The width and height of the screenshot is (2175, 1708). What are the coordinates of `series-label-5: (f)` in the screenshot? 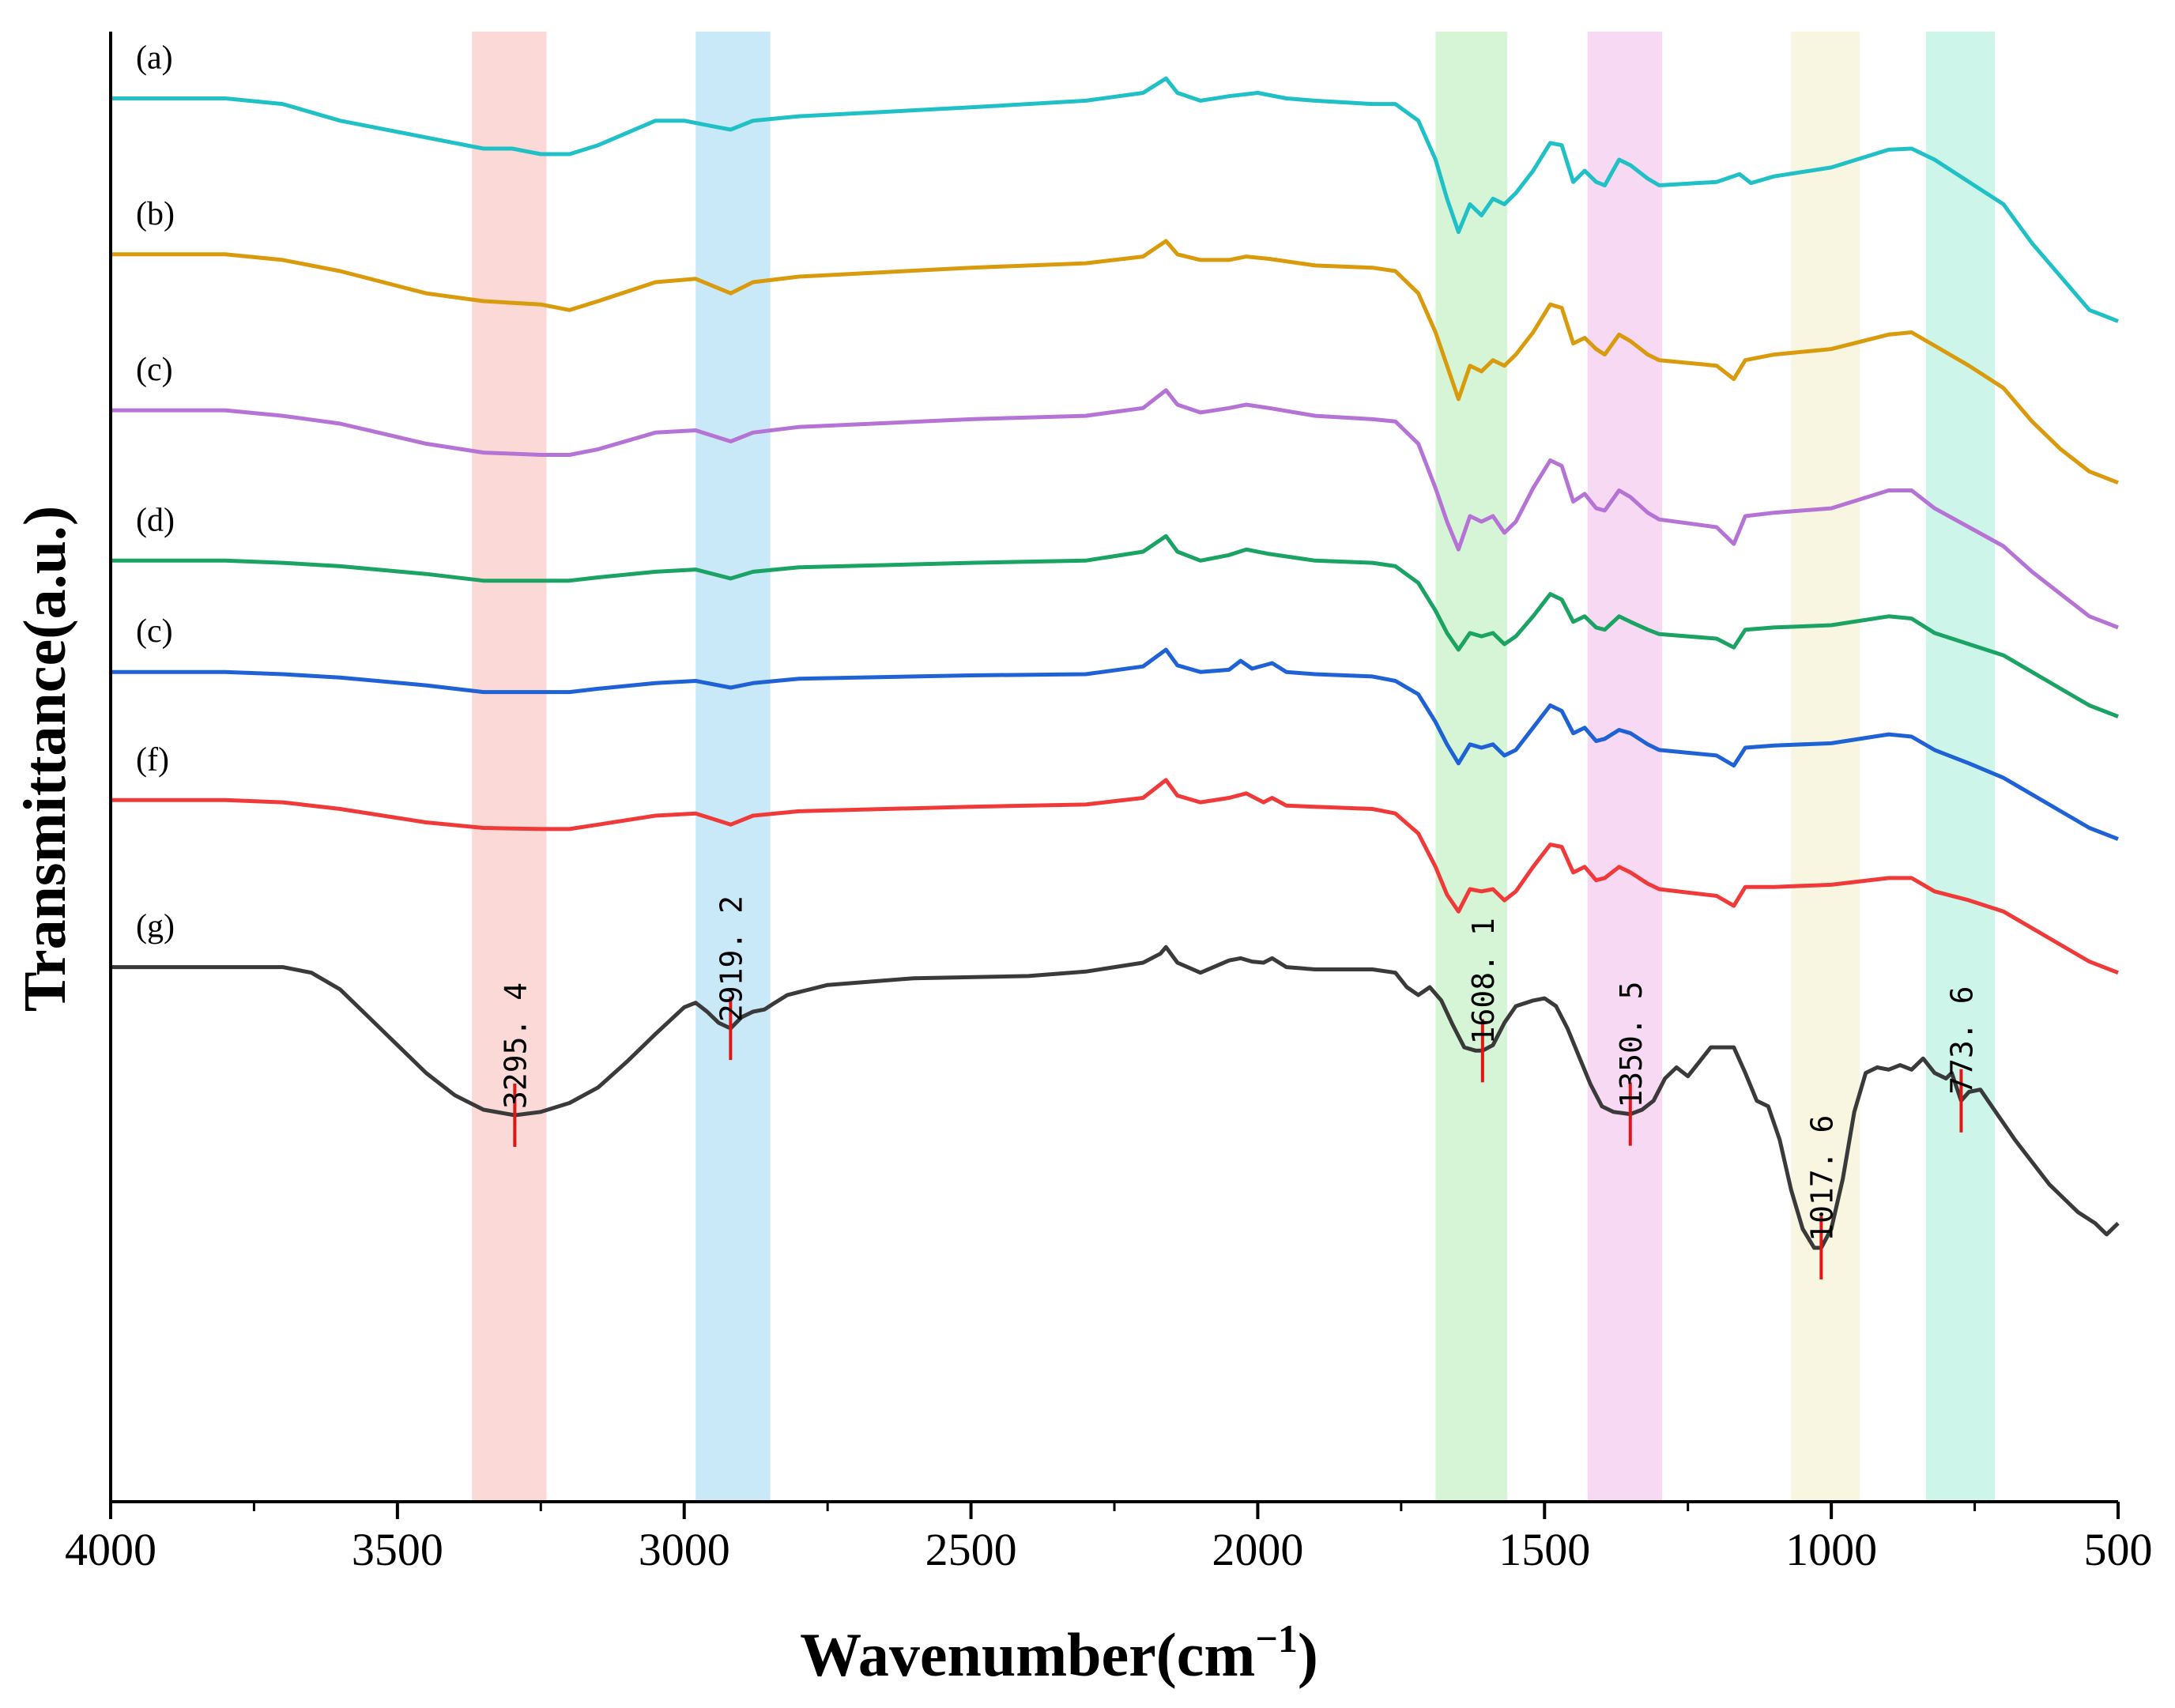 It's located at (152, 759).